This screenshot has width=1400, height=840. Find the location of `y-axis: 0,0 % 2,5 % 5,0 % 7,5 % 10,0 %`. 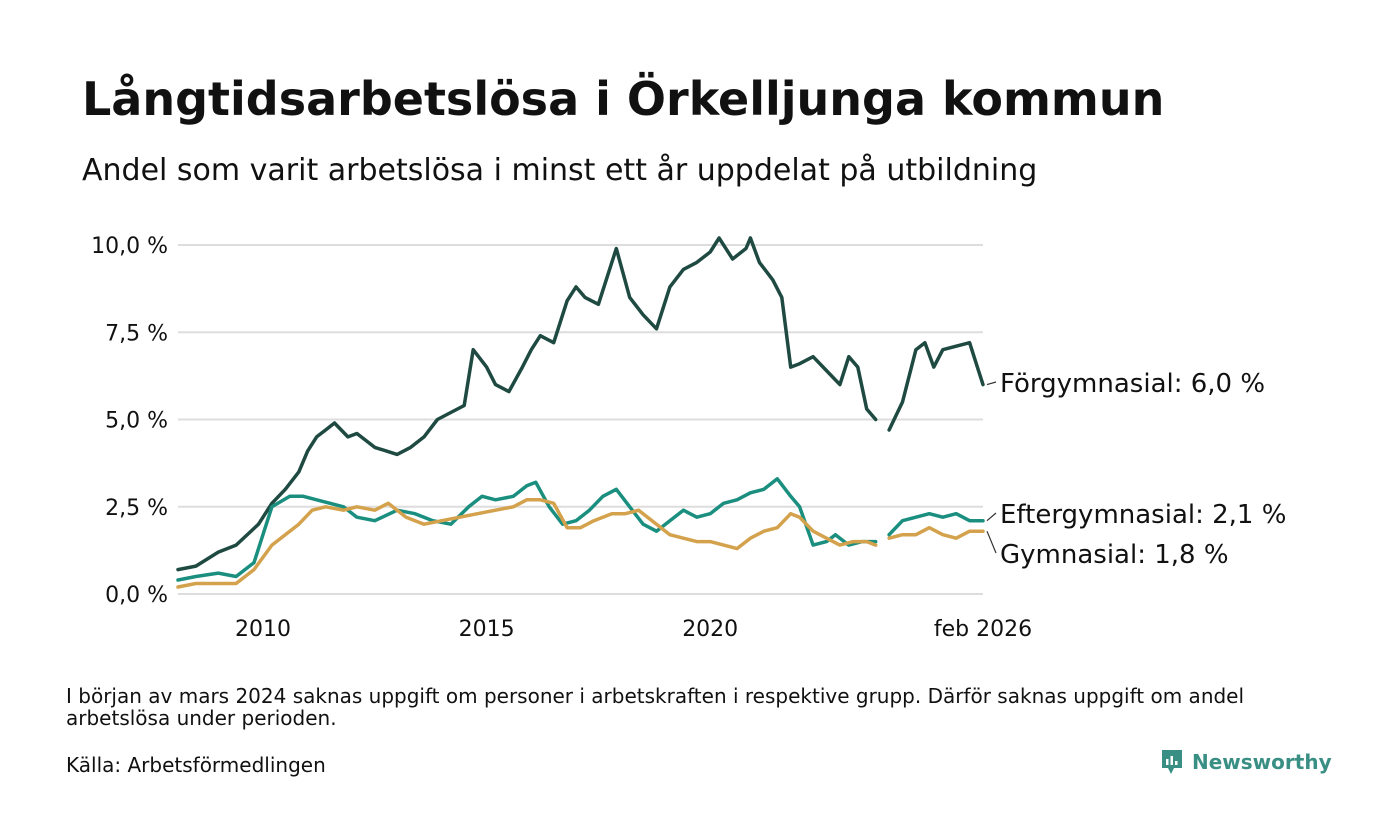

y-axis: 0,0 % 2,5 % 5,0 % 7,5 % 10,0 % is located at coordinates (129, 421).